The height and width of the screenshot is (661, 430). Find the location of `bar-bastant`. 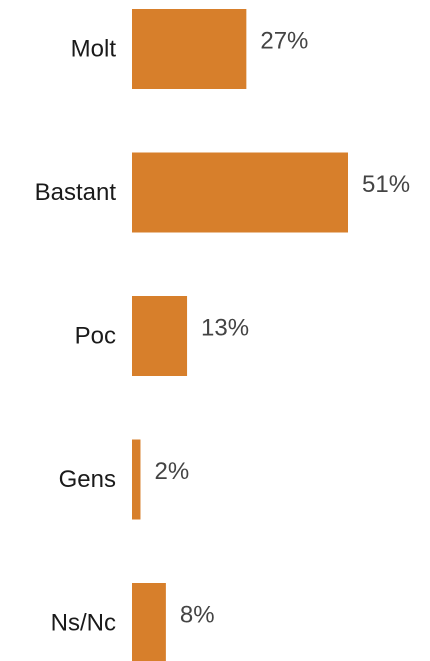

bar-bastant is located at coordinates (240, 192).